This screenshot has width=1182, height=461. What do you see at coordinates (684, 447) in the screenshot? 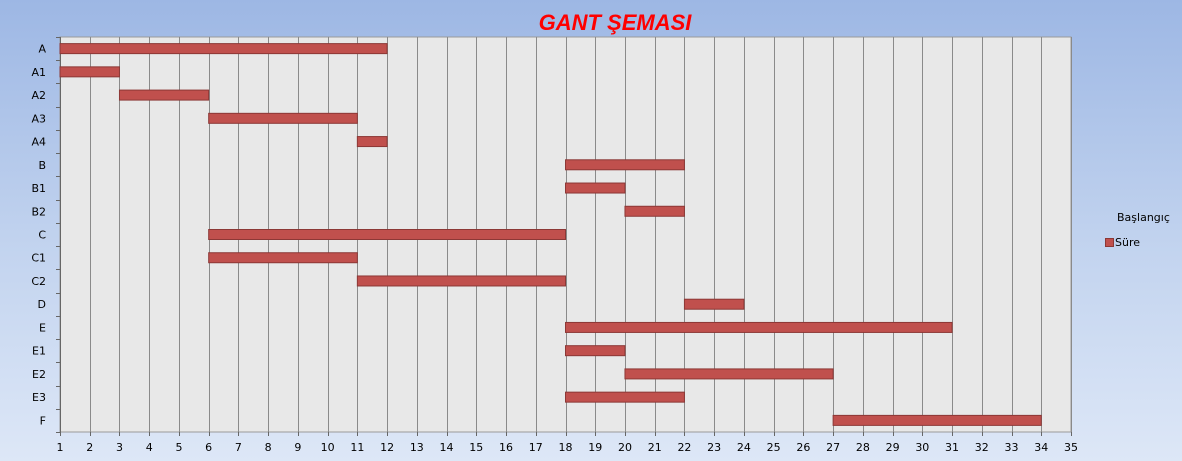
I see `x-tick-label: 22` at bounding box center [684, 447].